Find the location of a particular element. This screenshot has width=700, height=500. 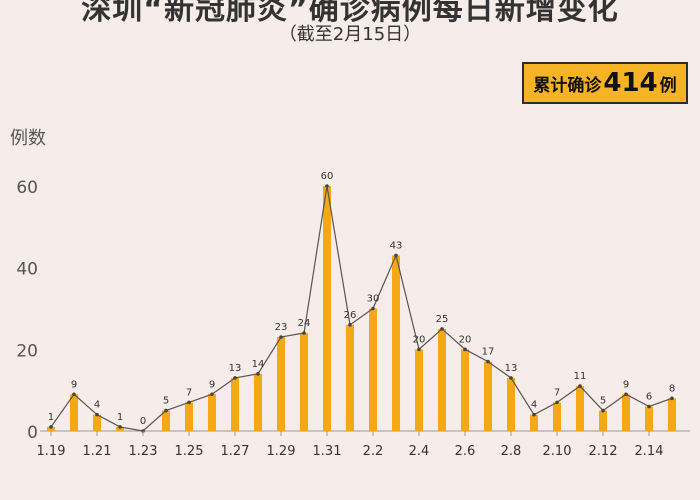

data-label: 6 is located at coordinates (649, 397).